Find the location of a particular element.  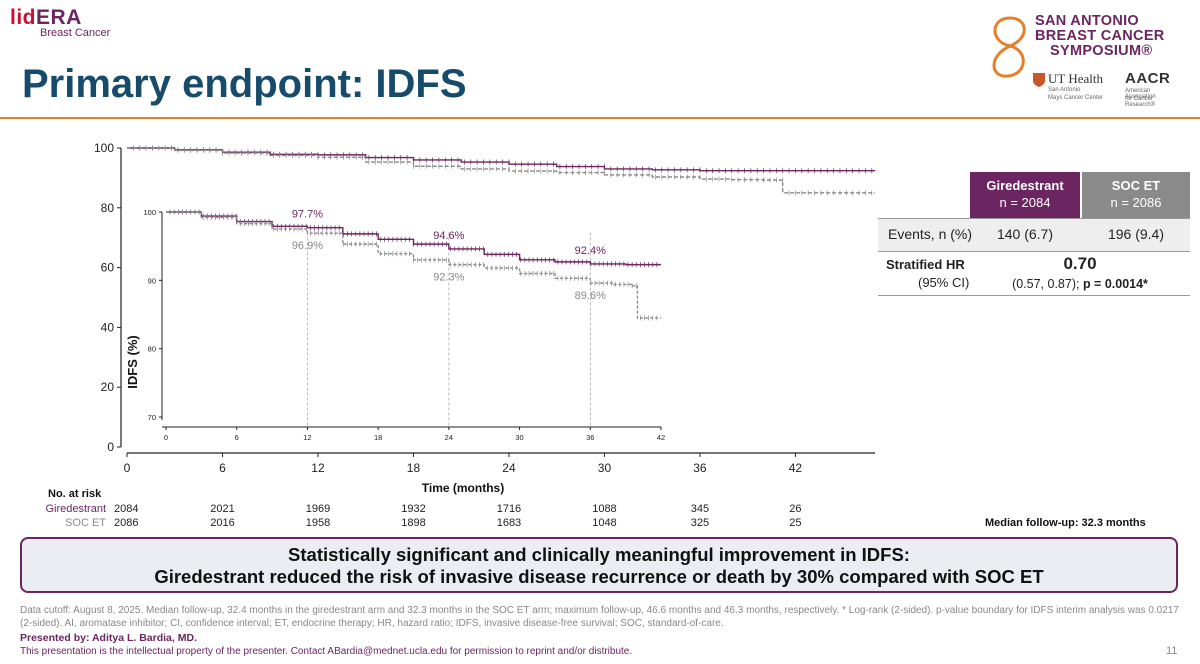

main-x-tick-label: 30 is located at coordinates (605, 468).